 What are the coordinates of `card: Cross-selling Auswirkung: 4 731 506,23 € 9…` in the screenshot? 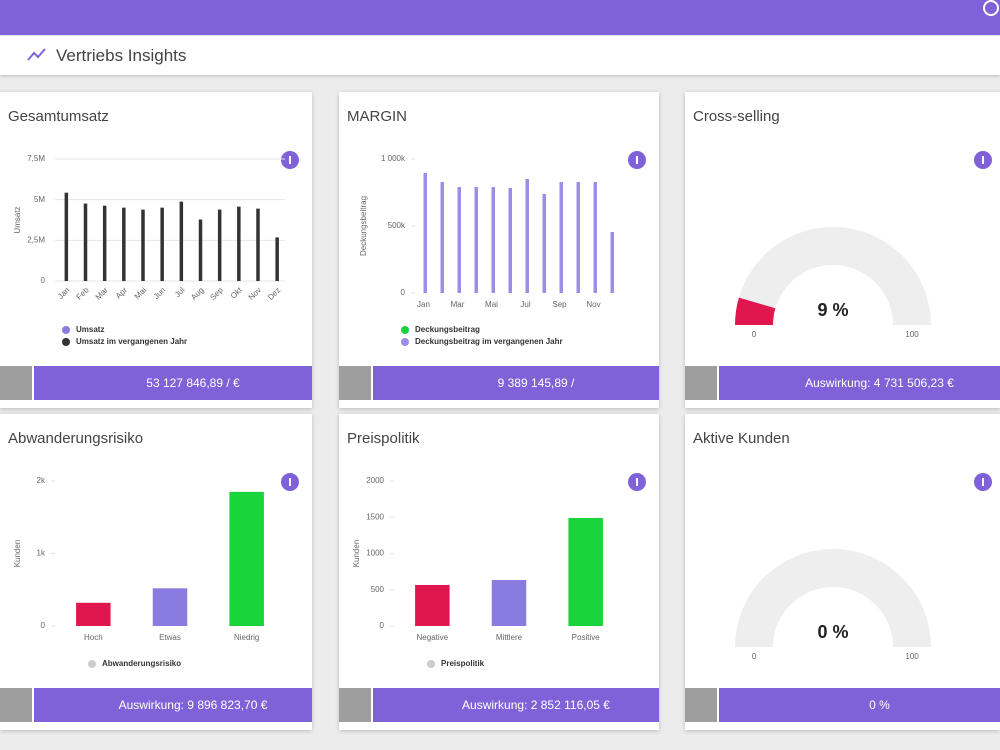 It's located at (842, 250).